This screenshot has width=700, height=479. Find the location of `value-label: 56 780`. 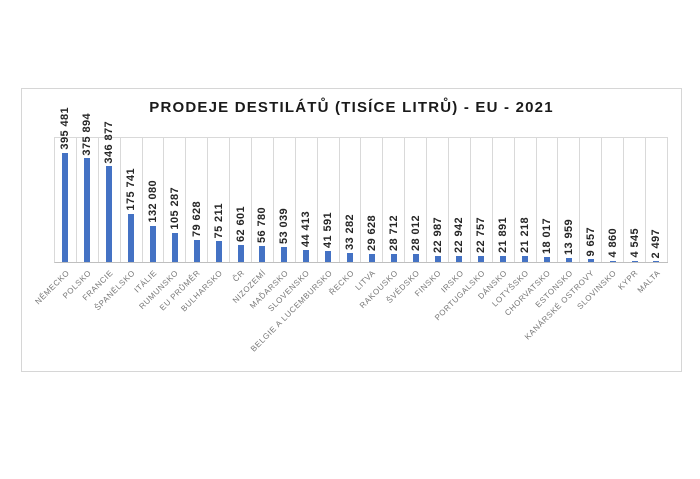

value-label: 56 780 is located at coordinates (262, 225).